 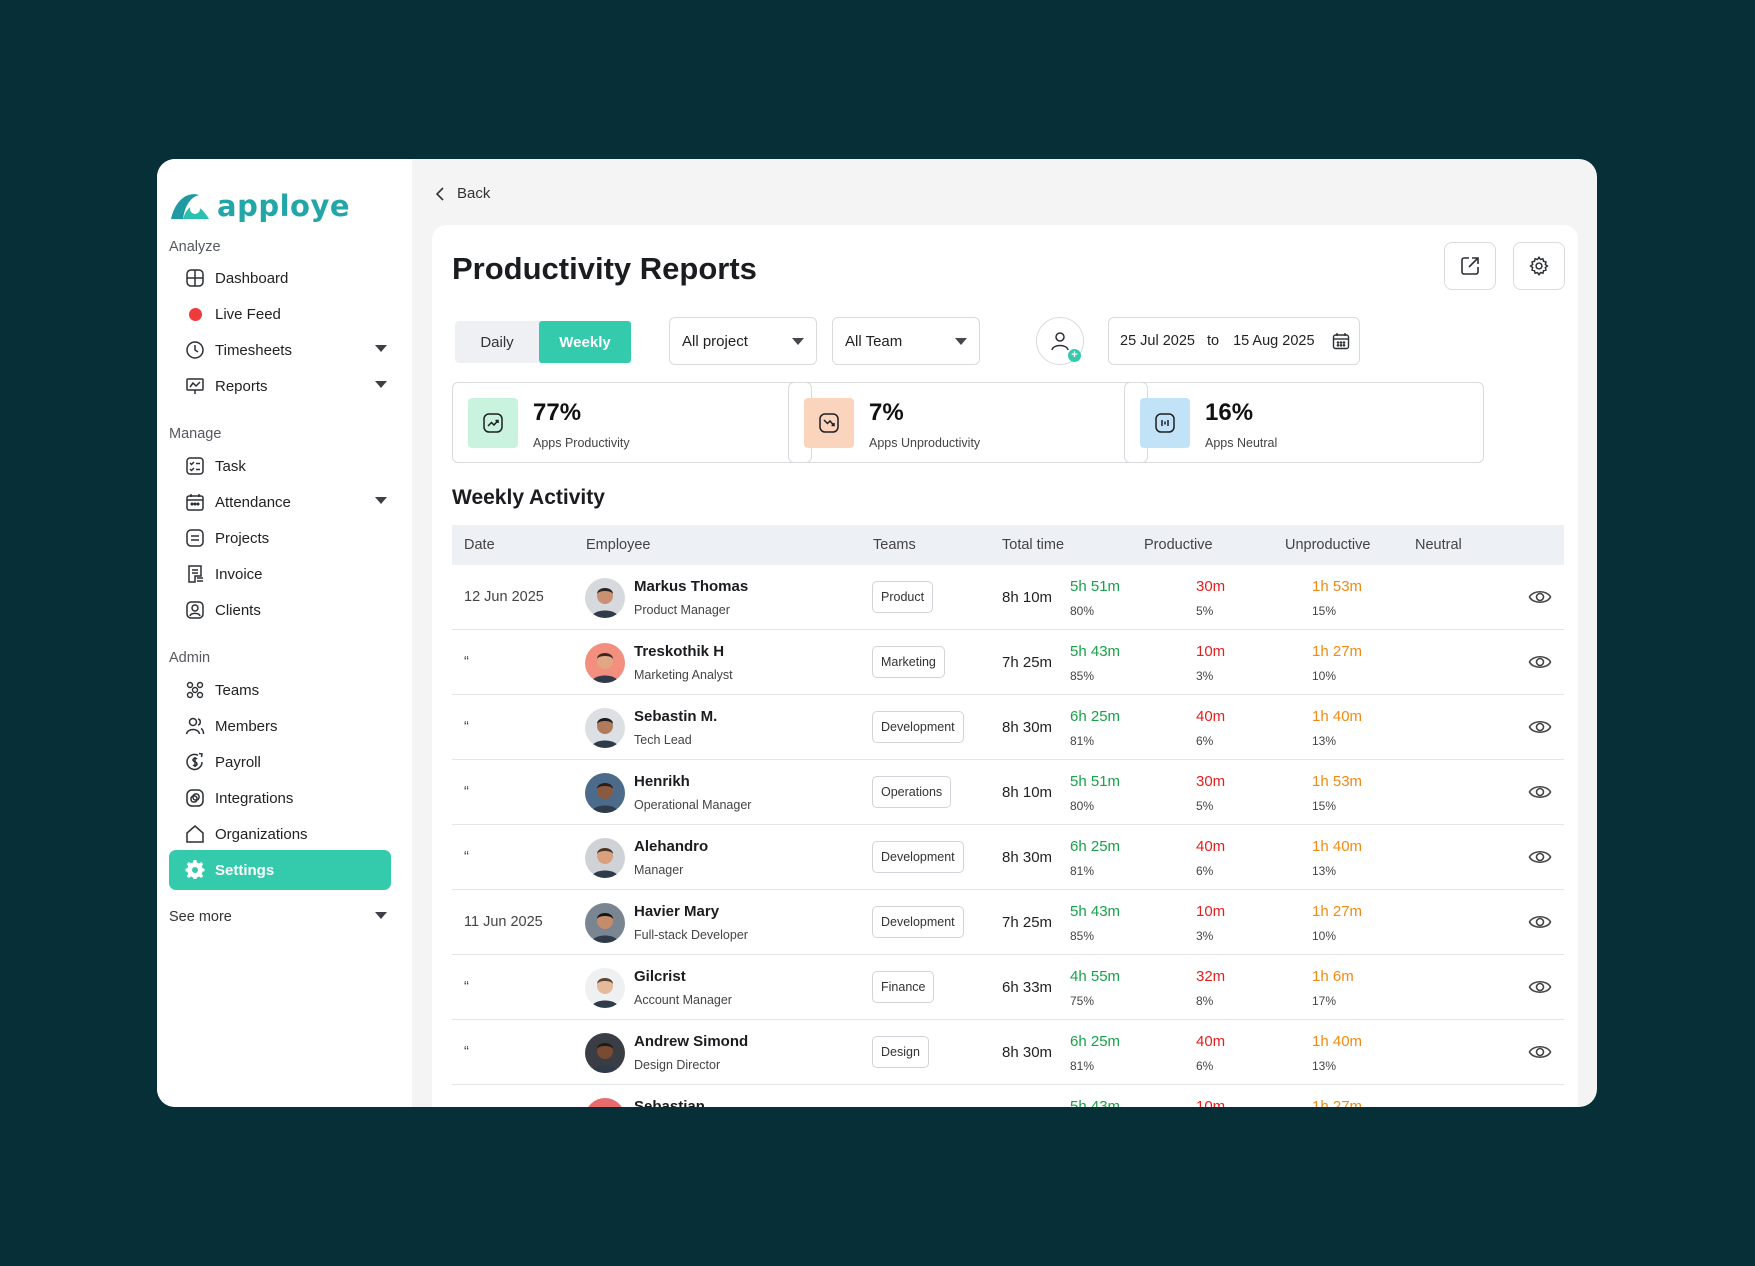 I want to click on sidebar-item-payroll: Payroll, so click(x=280, y=762).